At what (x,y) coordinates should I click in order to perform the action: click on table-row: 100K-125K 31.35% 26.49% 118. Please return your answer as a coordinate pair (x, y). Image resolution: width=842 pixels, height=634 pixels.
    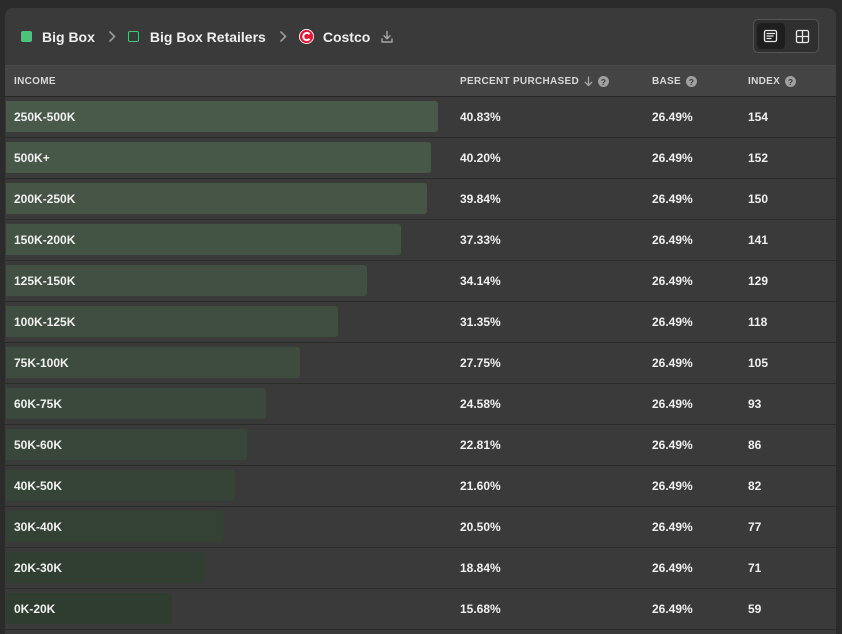
    Looking at the image, I should click on (420, 322).